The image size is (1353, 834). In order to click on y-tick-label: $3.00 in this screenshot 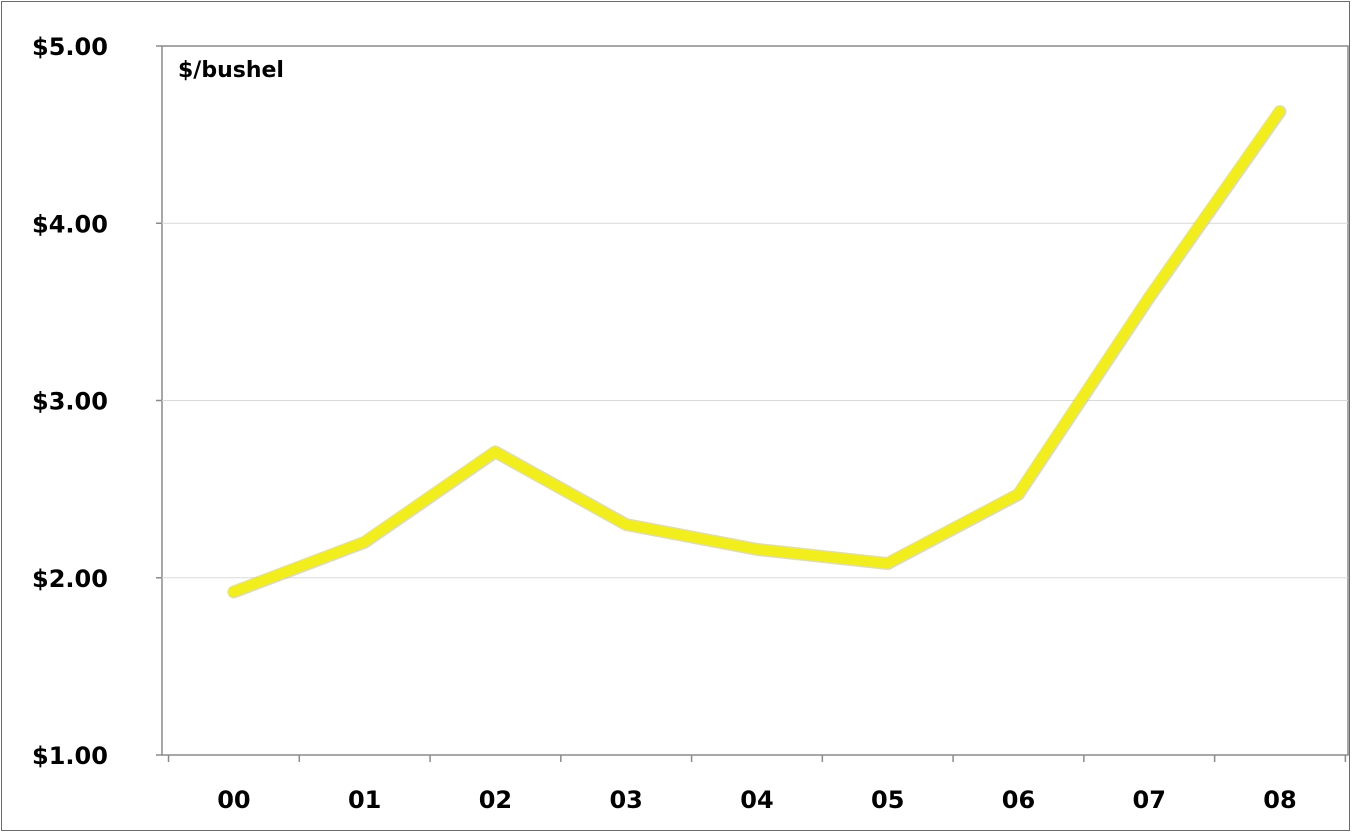, I will do `click(70, 402)`.